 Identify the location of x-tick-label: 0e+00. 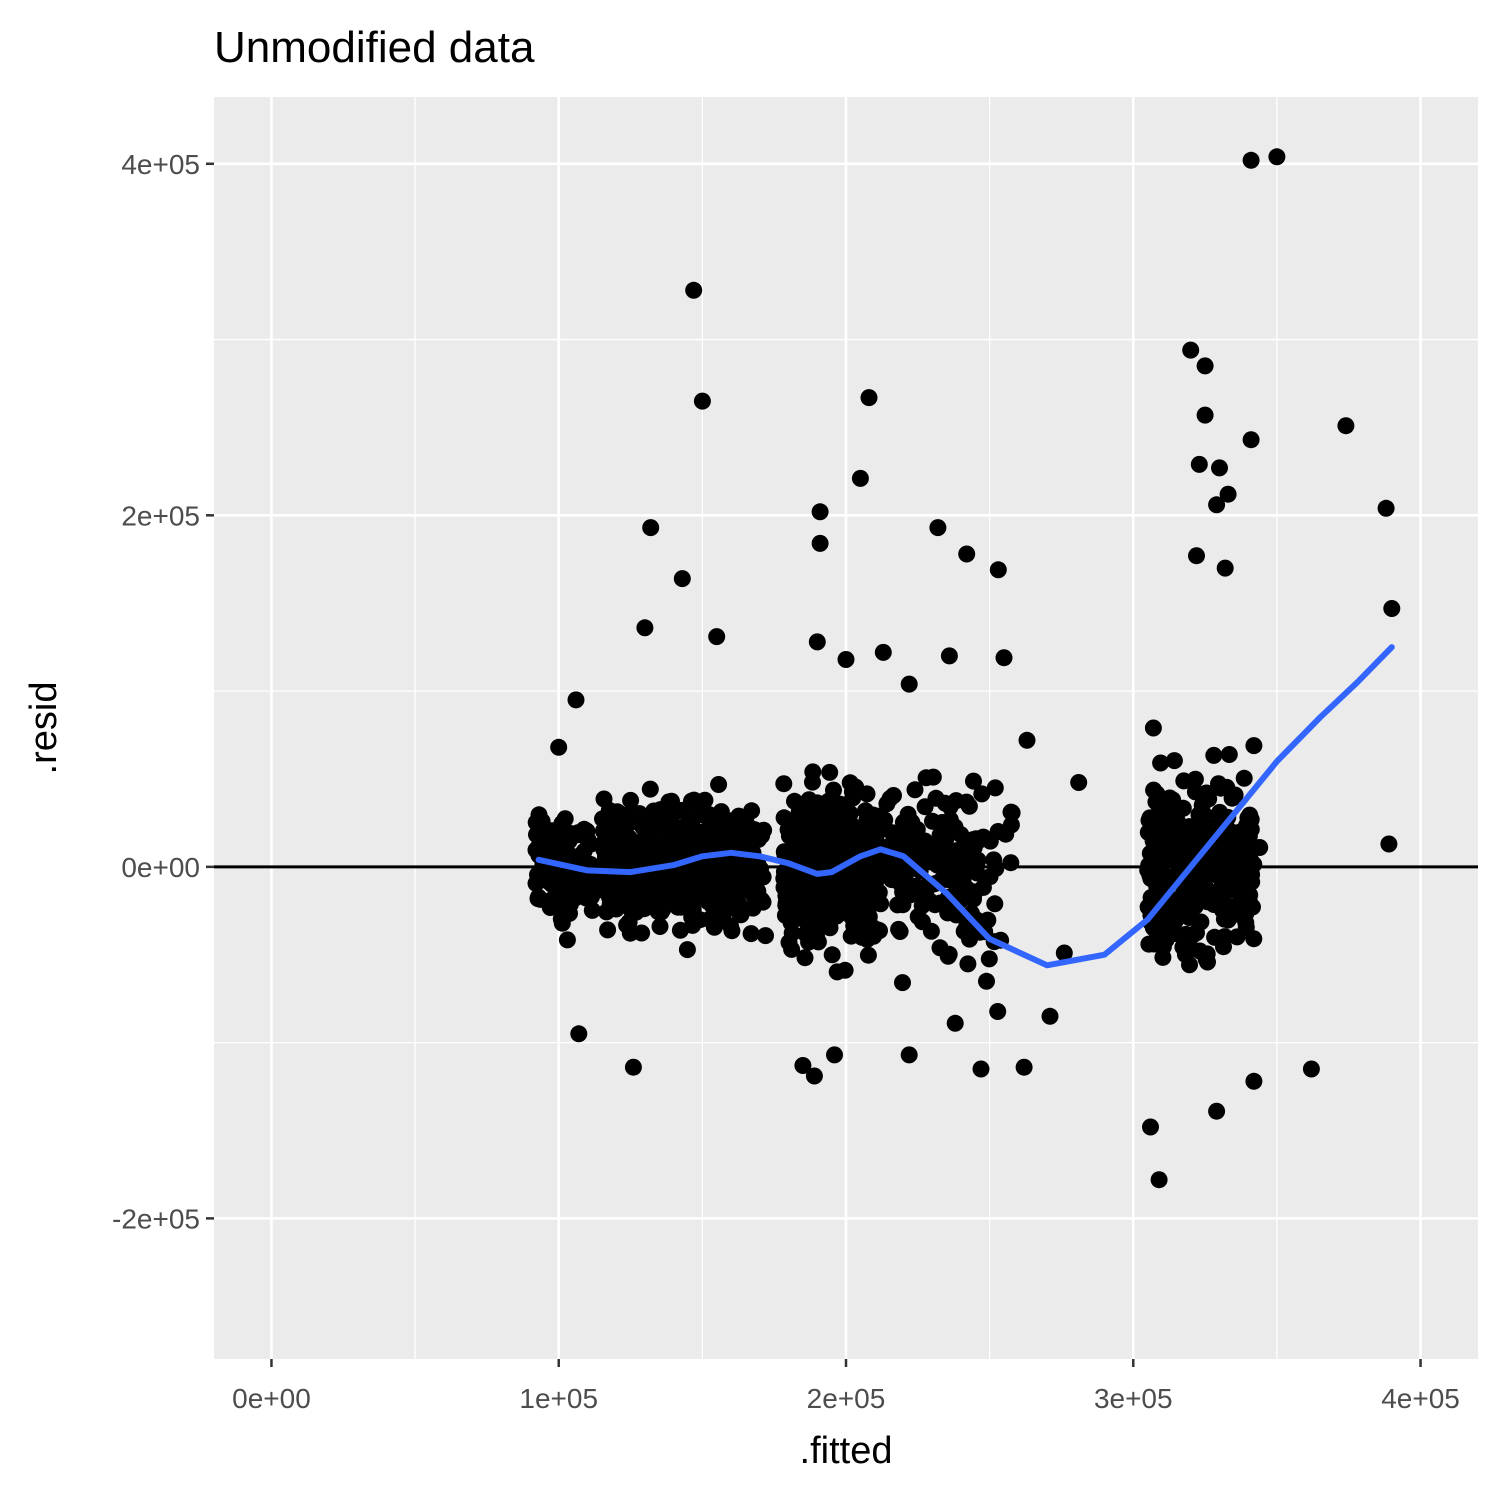
(271, 1398).